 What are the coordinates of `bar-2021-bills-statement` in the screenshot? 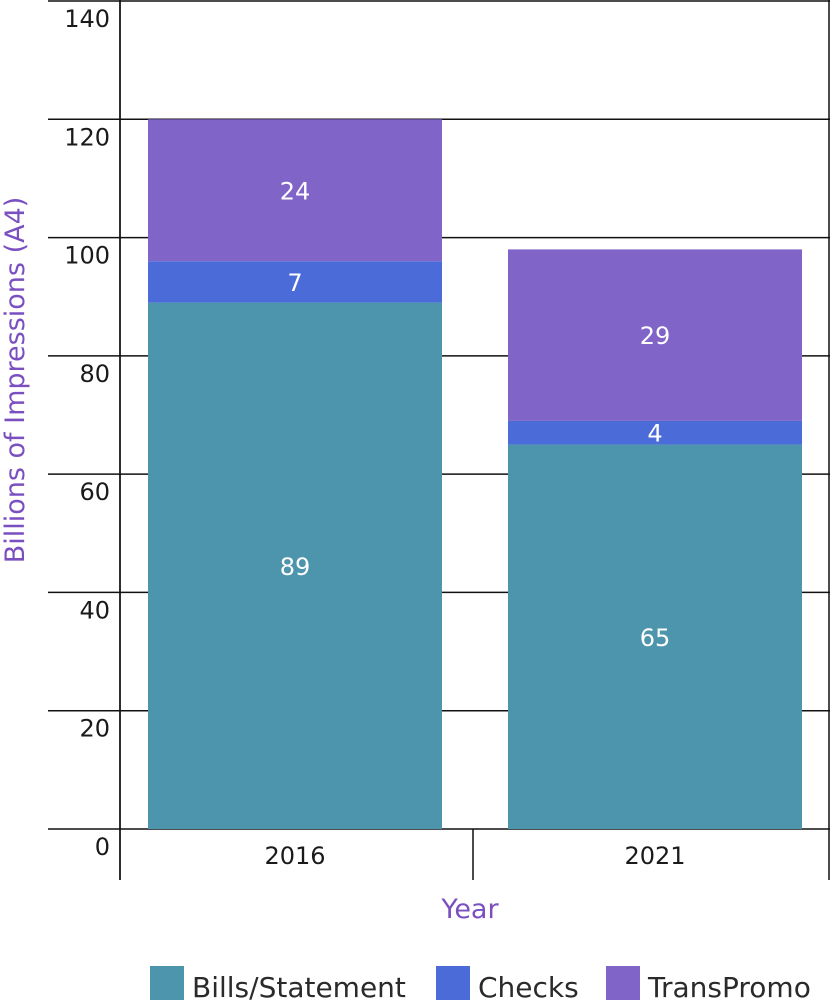 It's located at (655, 636).